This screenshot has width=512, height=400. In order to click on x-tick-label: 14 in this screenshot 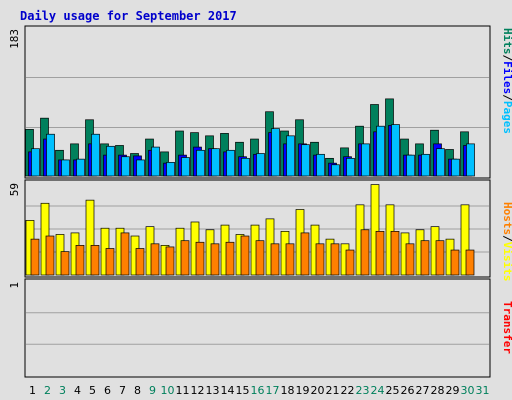, I will do `click(228, 390)`.